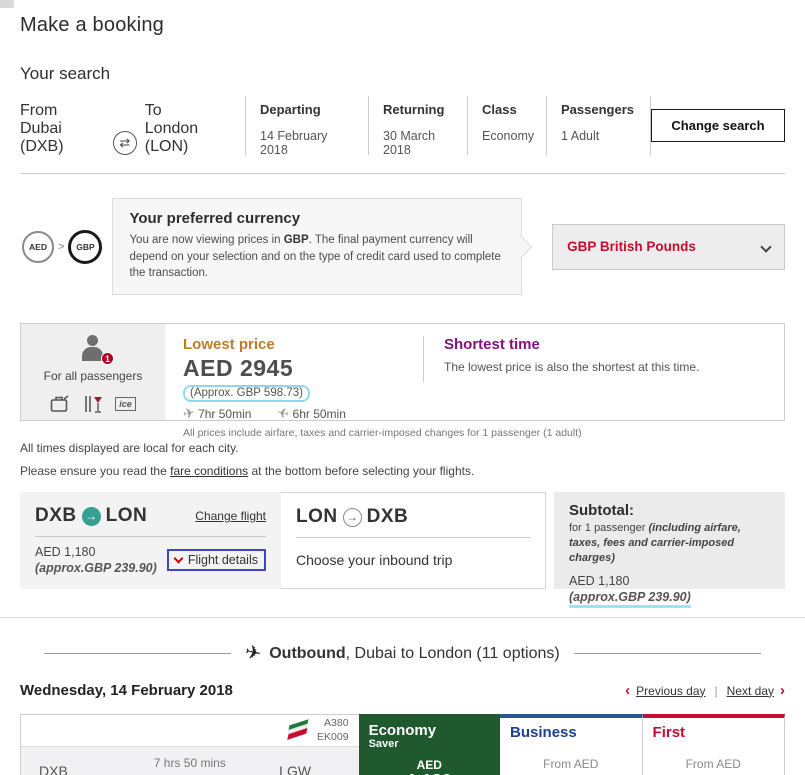 This screenshot has width=805, height=775. What do you see at coordinates (230, 516) in the screenshot?
I see `change-flight-link: Change flight` at bounding box center [230, 516].